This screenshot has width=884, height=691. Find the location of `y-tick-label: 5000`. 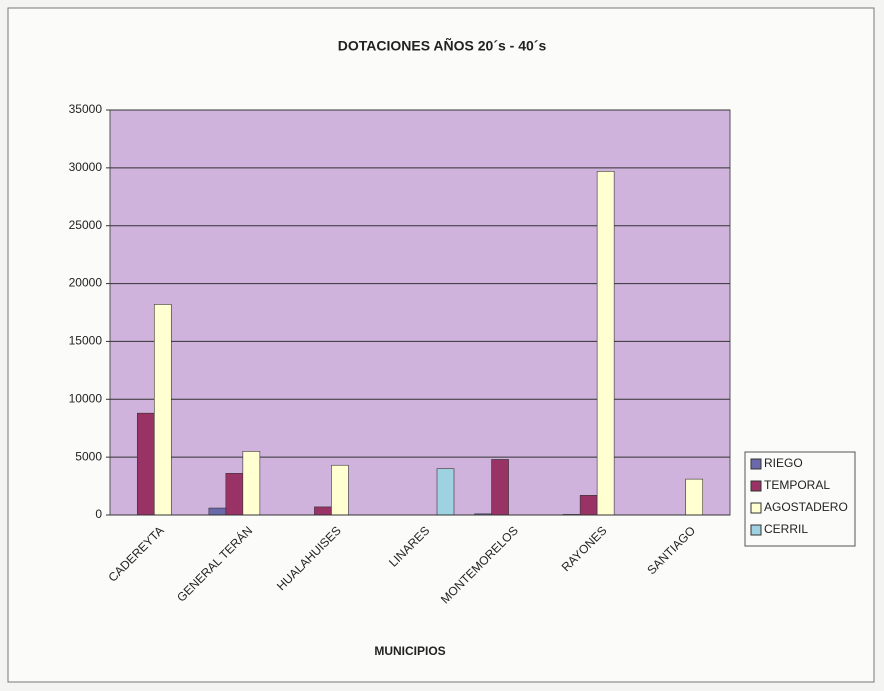

y-tick-label: 5000 is located at coordinates (88, 456).